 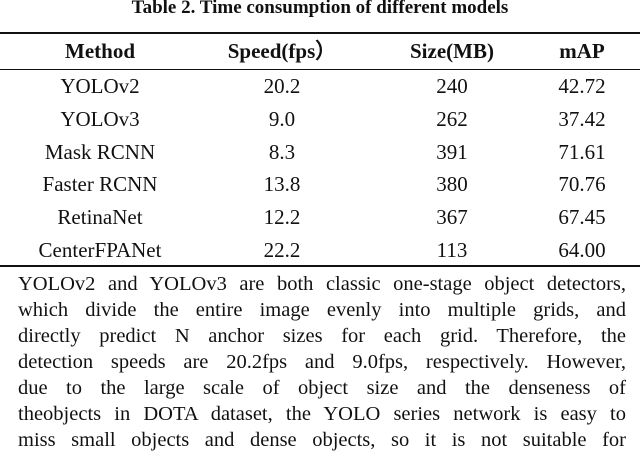 I want to click on table-cell: CenterFPANet, so click(x=100, y=250).